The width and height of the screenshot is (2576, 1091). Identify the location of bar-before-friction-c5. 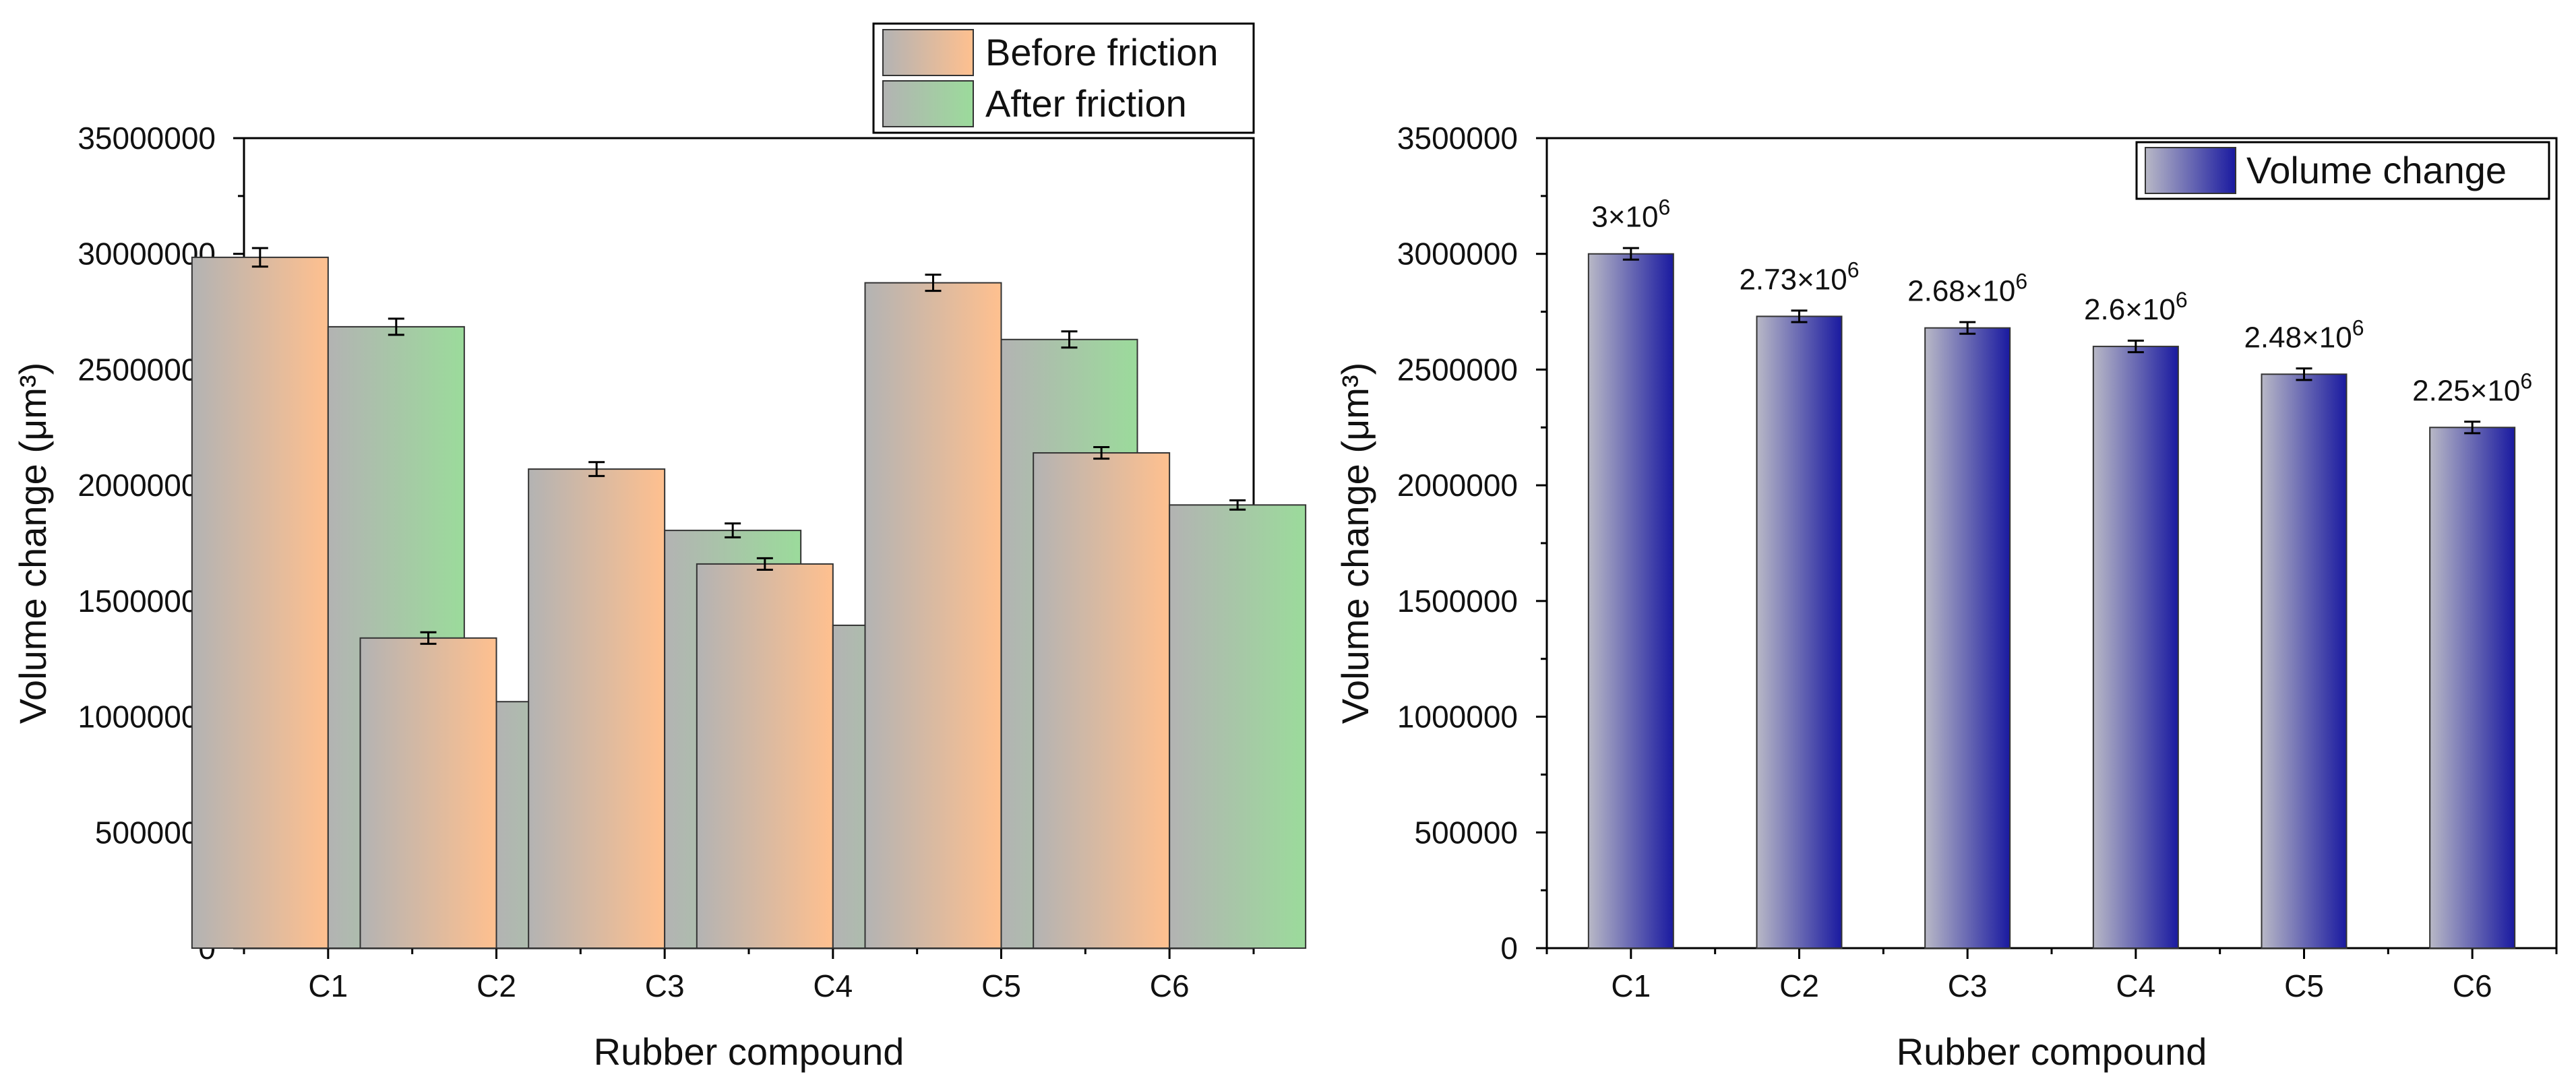
(933, 615).